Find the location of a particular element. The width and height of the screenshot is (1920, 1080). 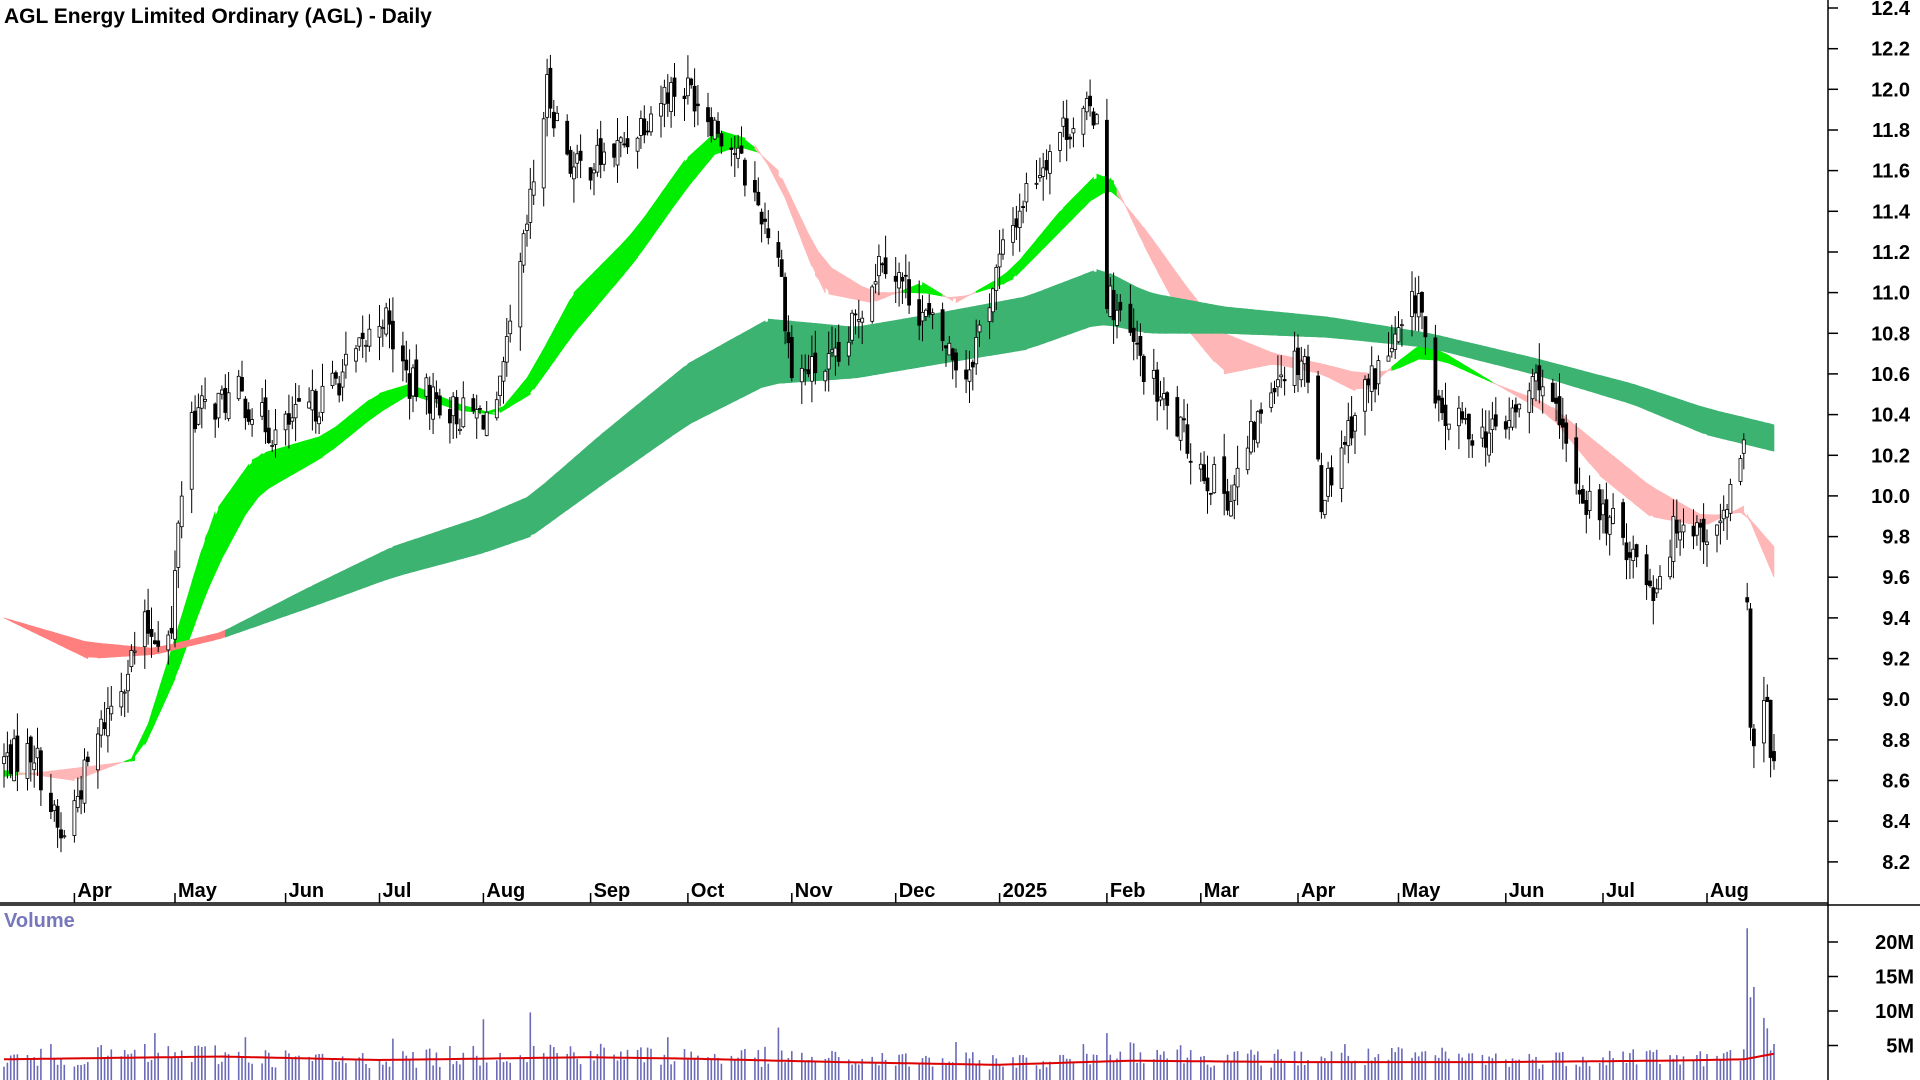

volume-average-line is located at coordinates (889, 1059).